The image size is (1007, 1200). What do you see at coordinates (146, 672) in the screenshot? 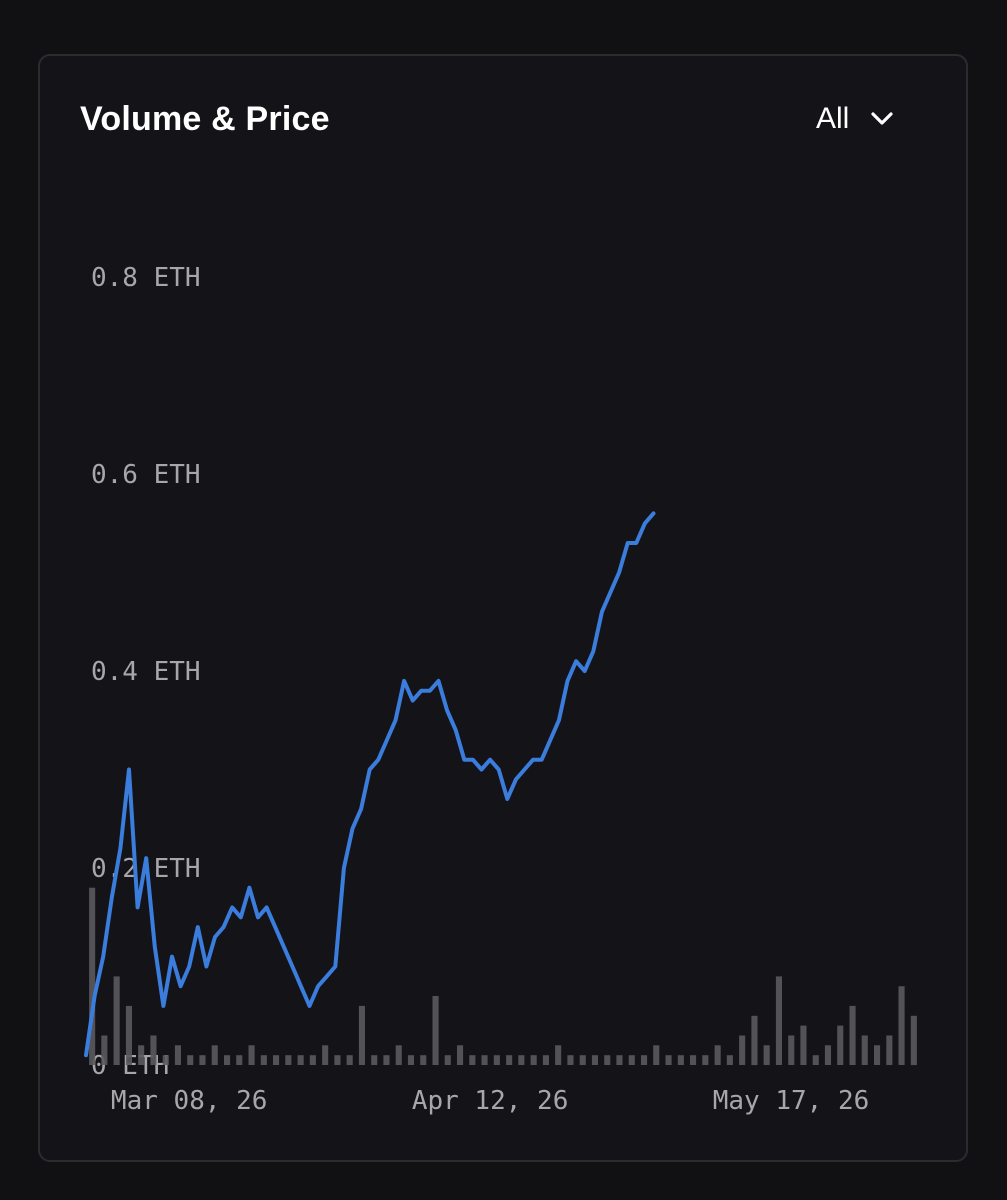
I see `y-tick-label: 0.4 ETH` at bounding box center [146, 672].